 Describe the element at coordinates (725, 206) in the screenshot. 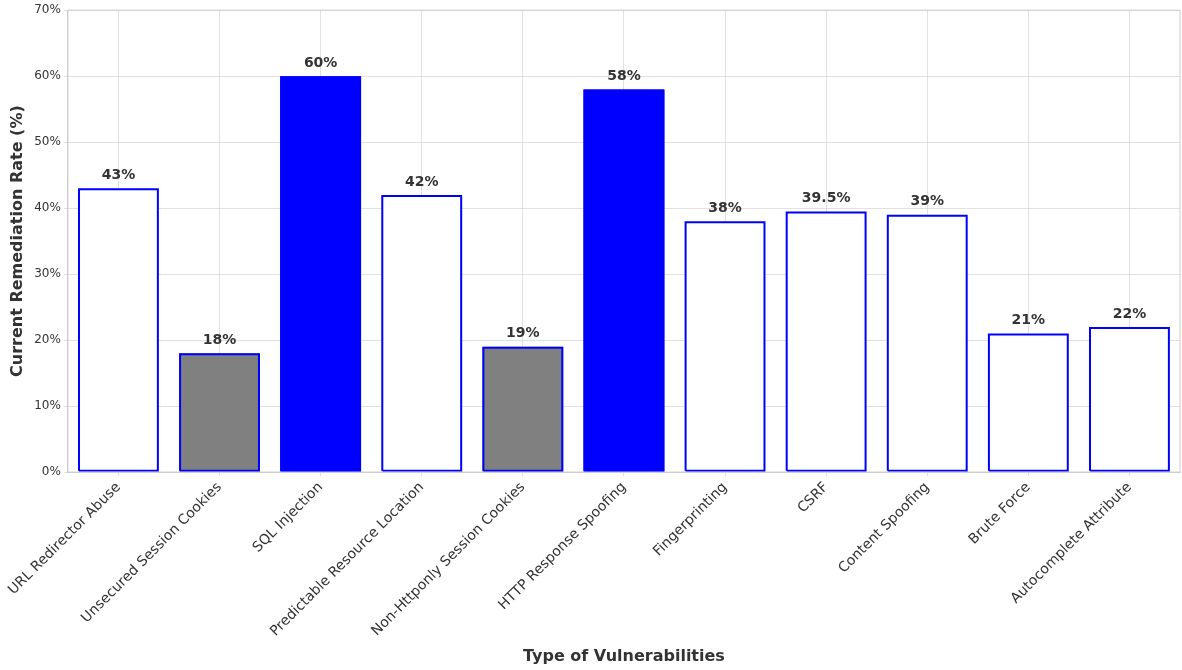

I see `data-label: 38%` at that location.